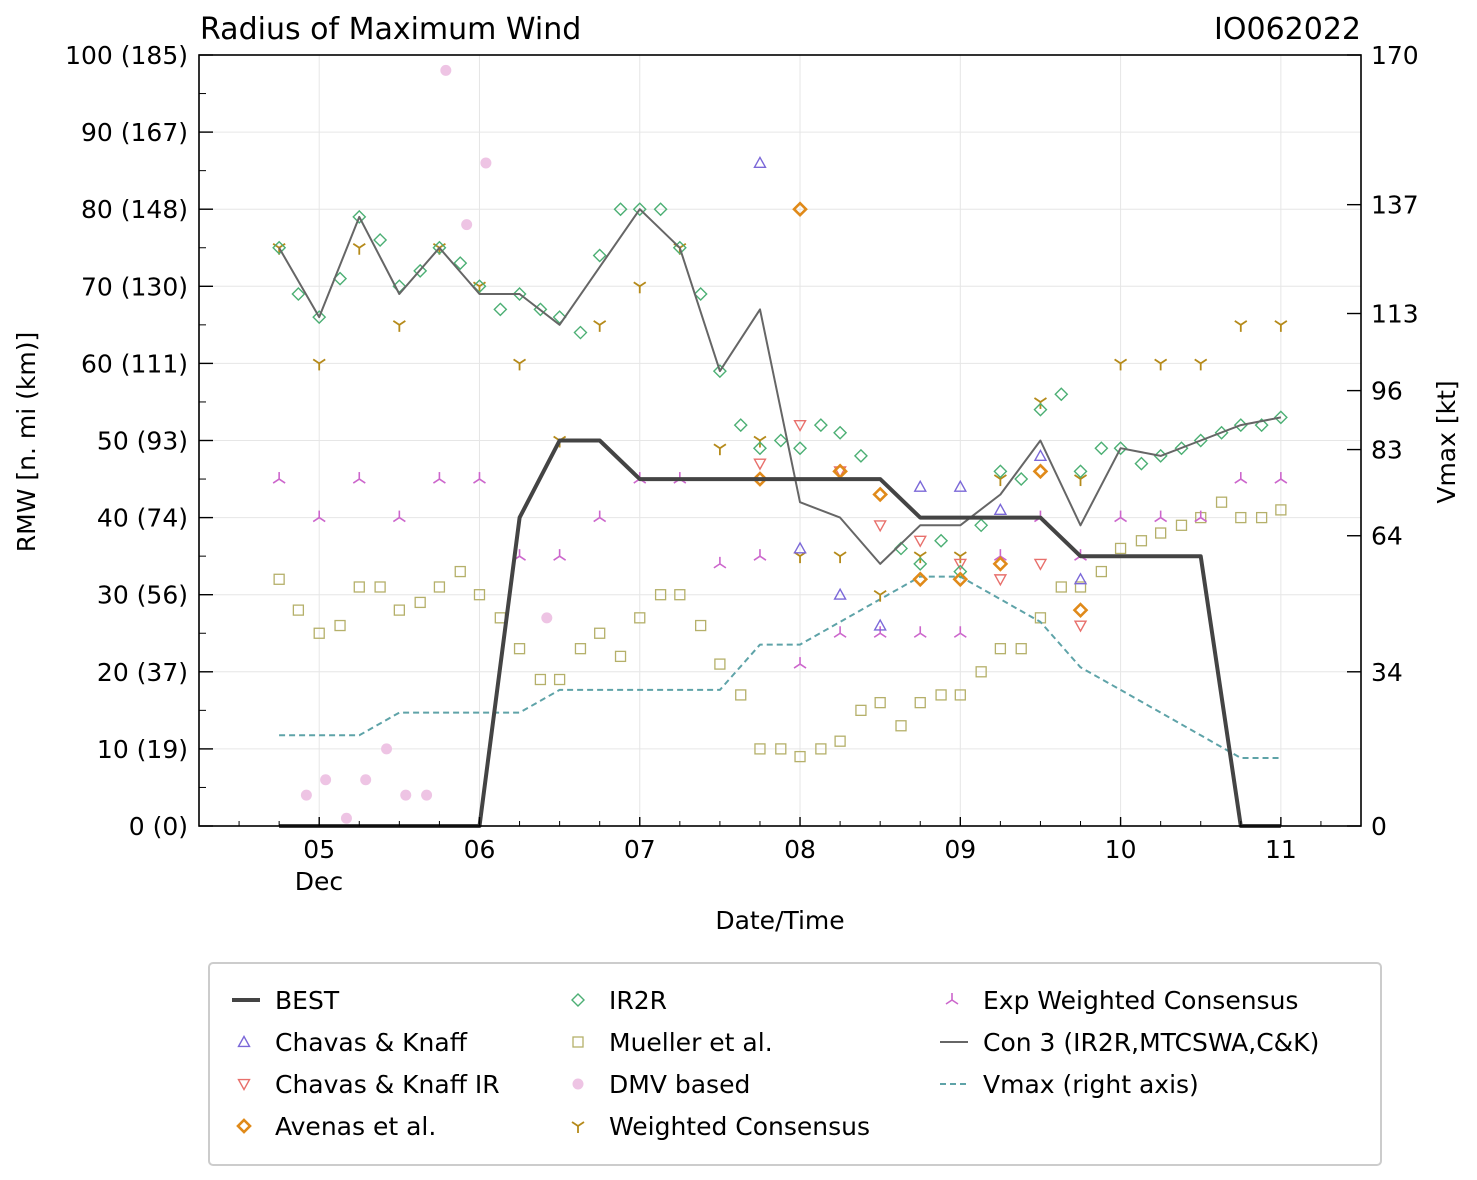  Describe the element at coordinates (739, 1126) in the screenshot. I see `legend-label-wc: Weighted Consensus` at that location.